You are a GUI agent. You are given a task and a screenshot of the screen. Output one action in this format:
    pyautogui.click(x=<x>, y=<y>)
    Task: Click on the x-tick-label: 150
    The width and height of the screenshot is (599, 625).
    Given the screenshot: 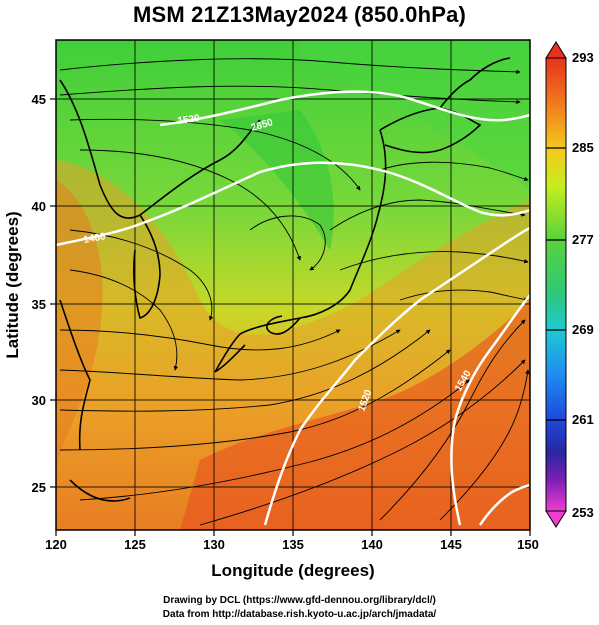 What is the action you would take?
    pyautogui.click(x=528, y=544)
    